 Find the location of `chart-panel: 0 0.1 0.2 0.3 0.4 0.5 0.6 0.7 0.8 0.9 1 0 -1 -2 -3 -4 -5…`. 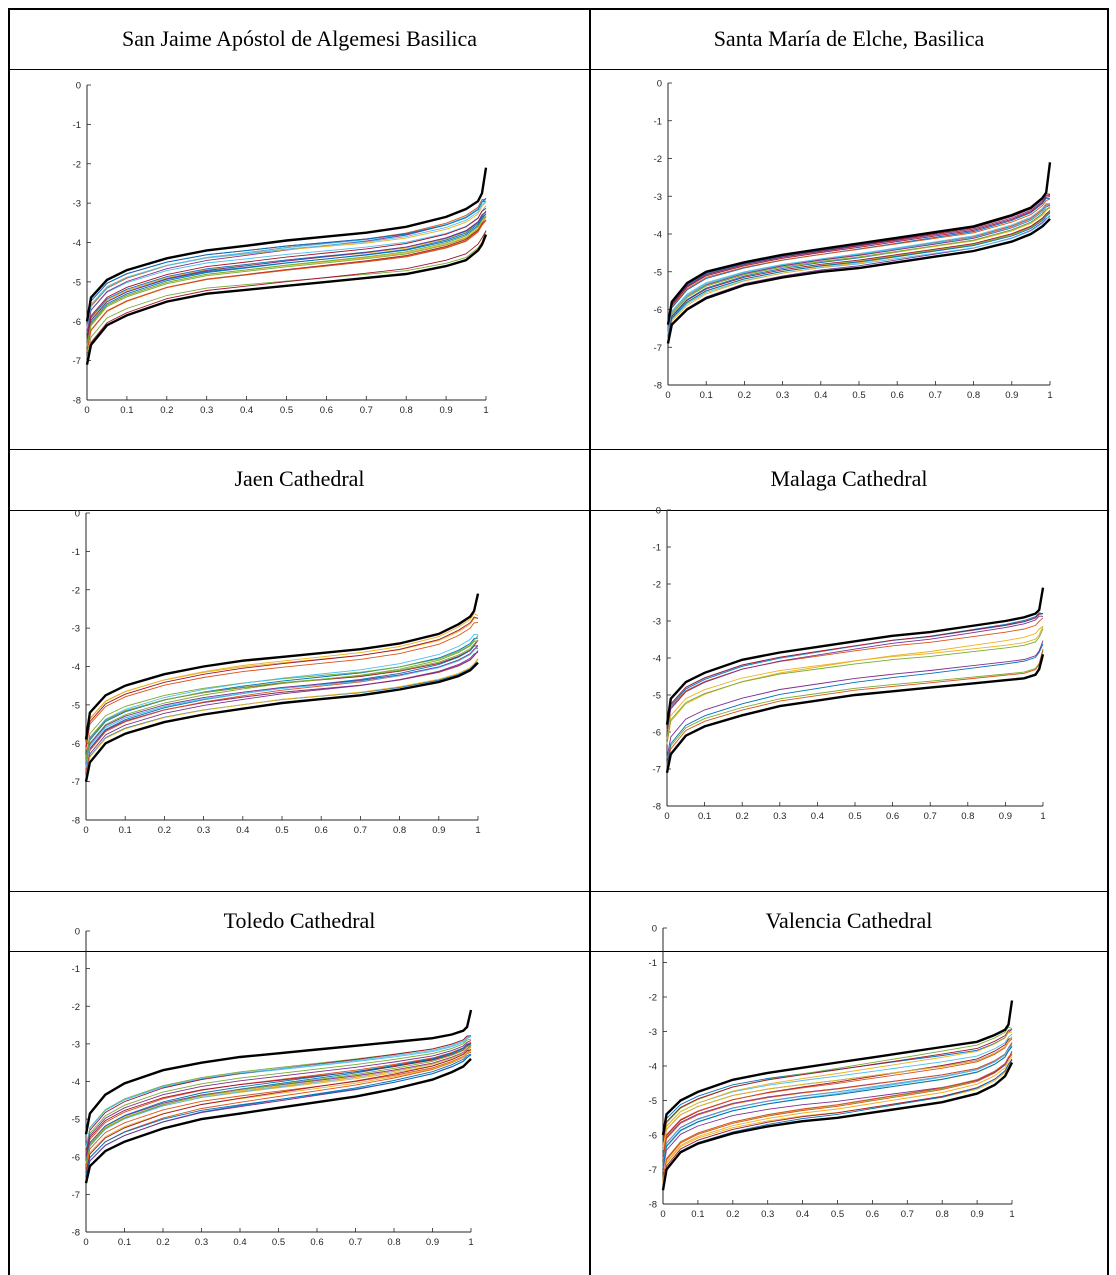

chart-panel: 0 0.1 0.2 0.3 0.4 0.5 0.6 0.7 0.8 0.9 1 0 -1 -2 -3 -4 -5… is located at coordinates (273, 1088).